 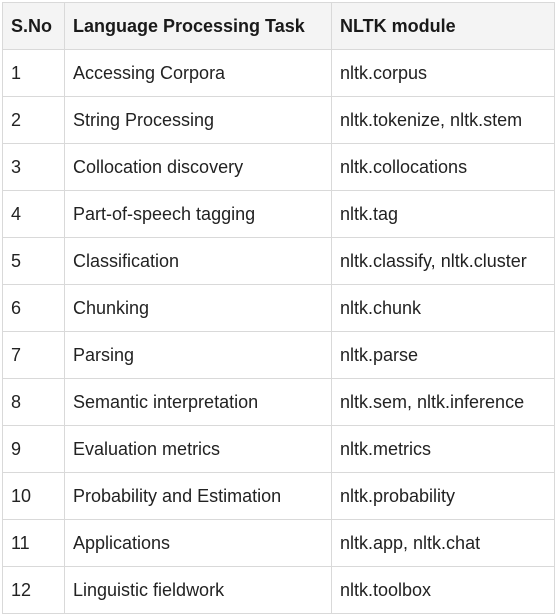 I want to click on cell-sno: 6, so click(x=33, y=308).